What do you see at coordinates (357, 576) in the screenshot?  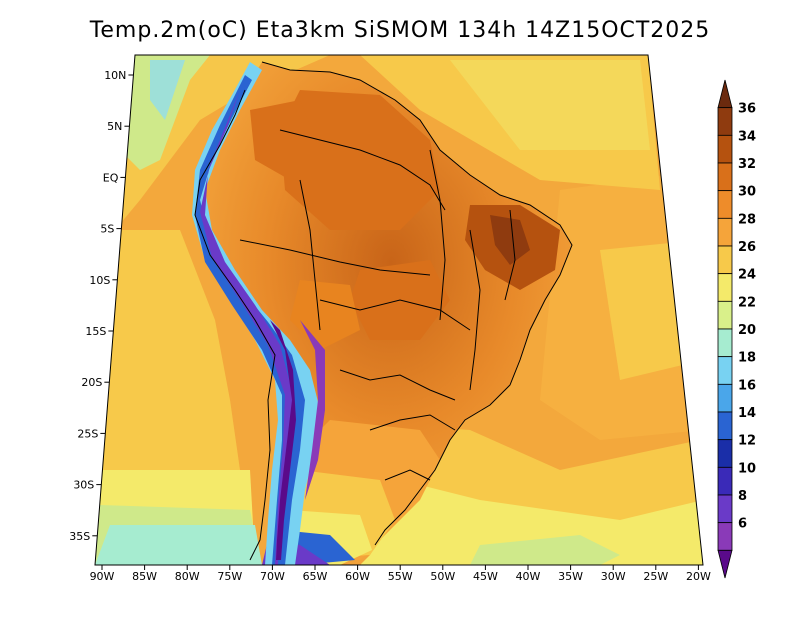 I see `lon-label: 60W` at bounding box center [357, 576].